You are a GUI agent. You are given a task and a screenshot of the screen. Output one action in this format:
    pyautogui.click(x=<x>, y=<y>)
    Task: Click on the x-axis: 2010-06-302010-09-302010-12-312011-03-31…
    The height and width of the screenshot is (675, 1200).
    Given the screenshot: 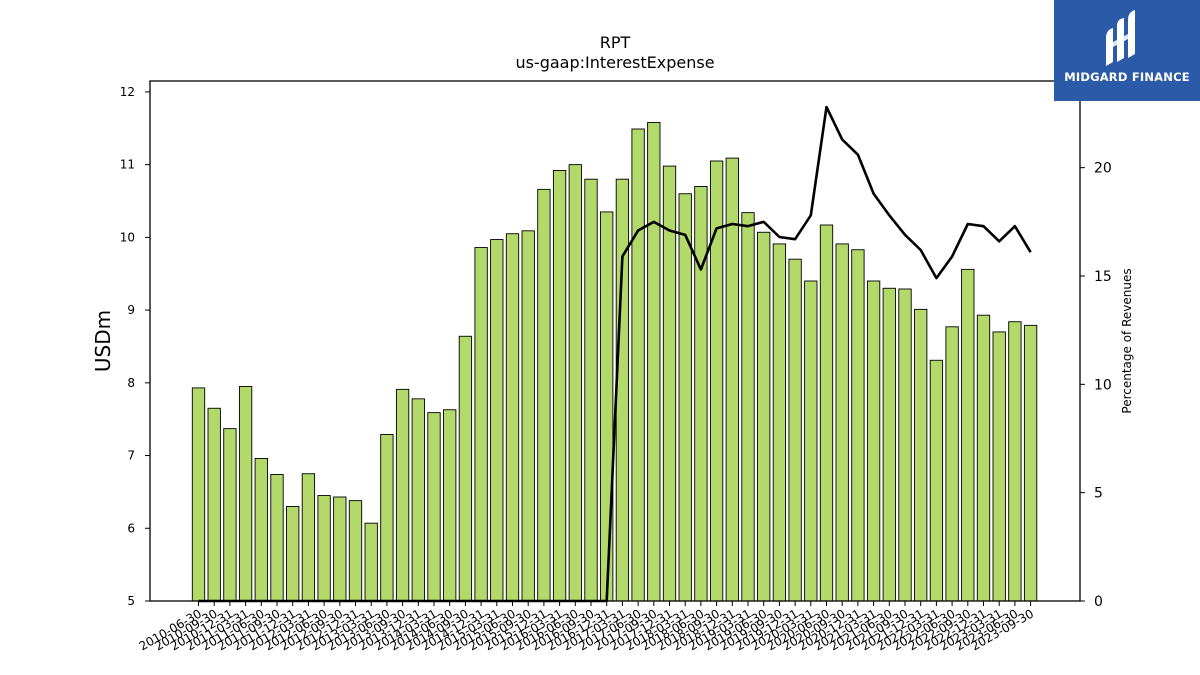 What is the action you would take?
    pyautogui.click(x=586, y=627)
    